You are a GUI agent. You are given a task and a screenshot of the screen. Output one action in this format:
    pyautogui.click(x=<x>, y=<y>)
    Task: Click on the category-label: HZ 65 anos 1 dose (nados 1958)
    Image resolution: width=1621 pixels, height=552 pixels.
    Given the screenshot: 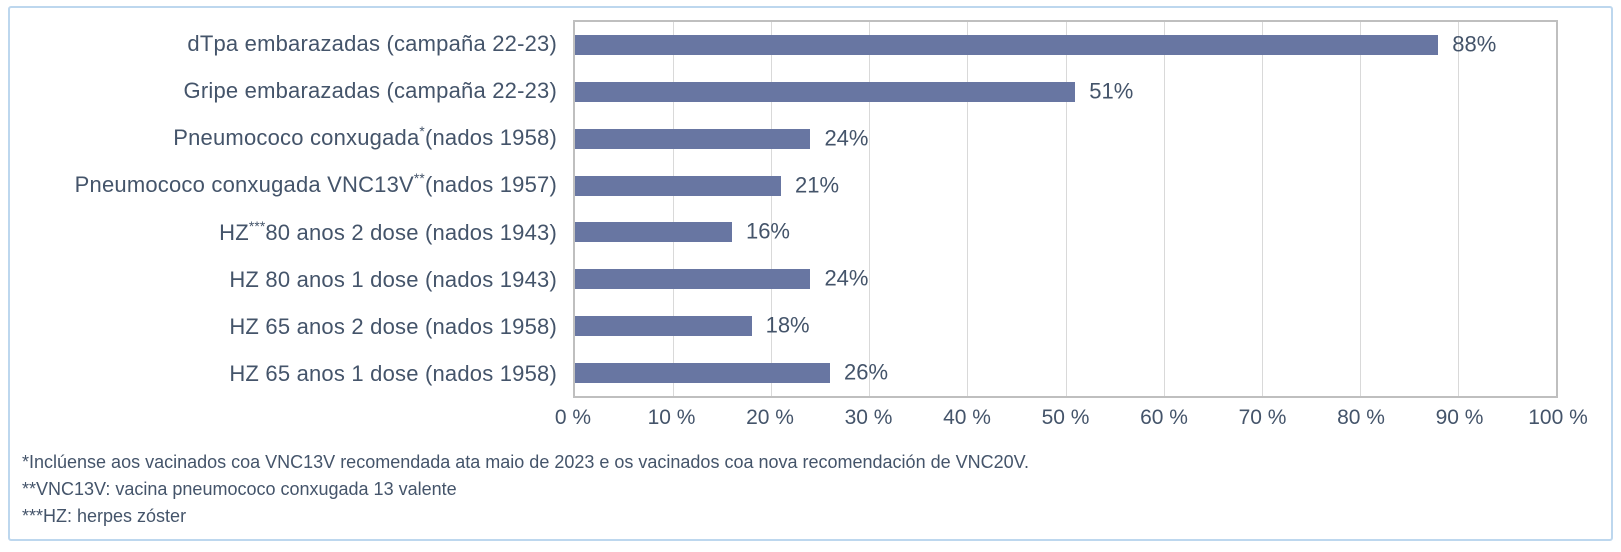 What is the action you would take?
    pyautogui.click(x=283, y=374)
    